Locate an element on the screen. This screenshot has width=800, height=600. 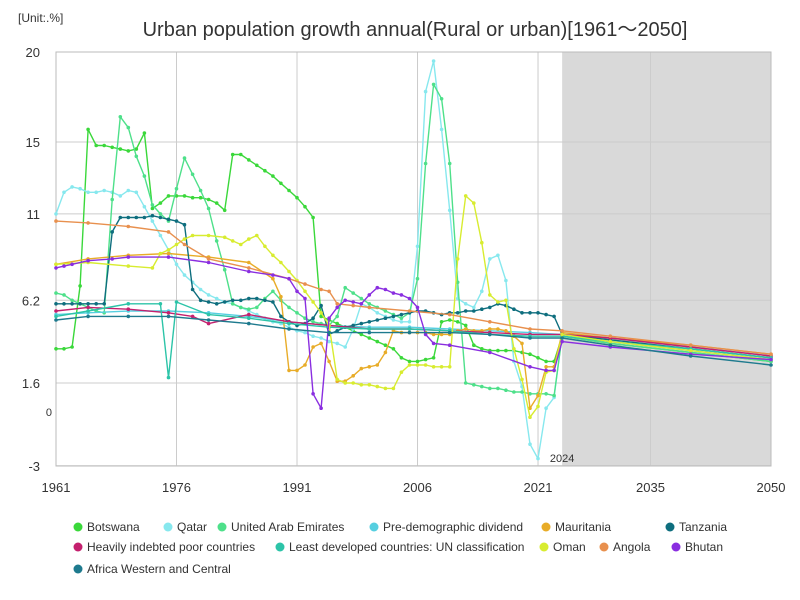
legend-item: Tanzania is located at coordinates (696, 527).